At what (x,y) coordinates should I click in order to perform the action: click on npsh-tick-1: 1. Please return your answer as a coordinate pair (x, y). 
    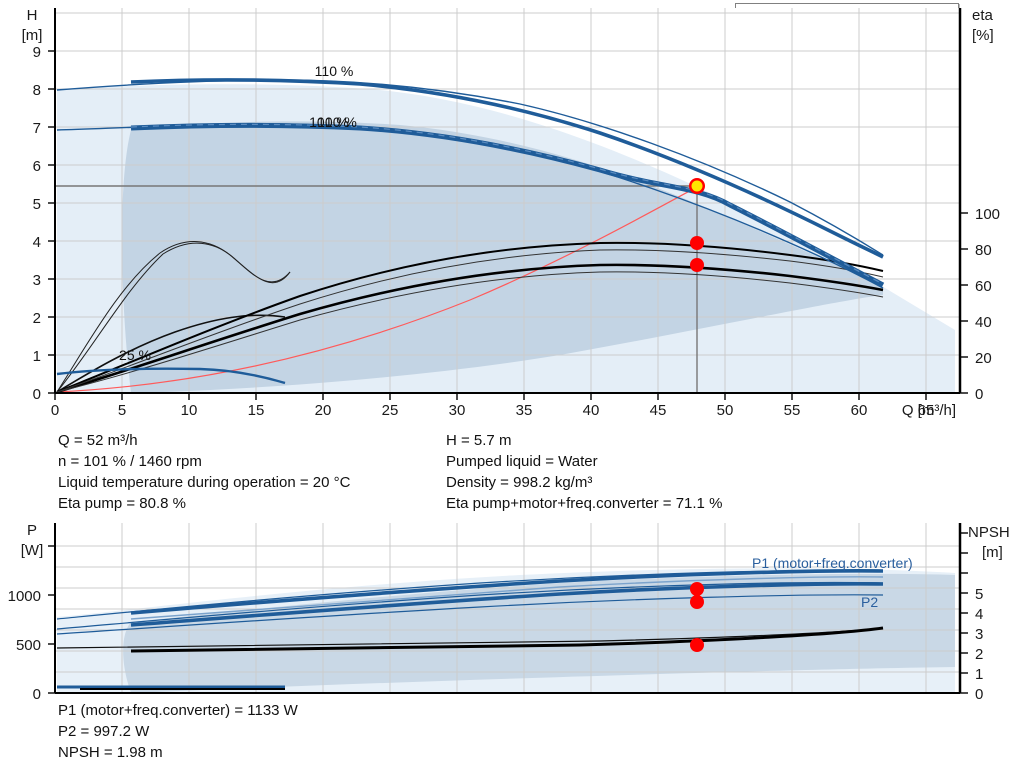
    Looking at the image, I should click on (979, 674).